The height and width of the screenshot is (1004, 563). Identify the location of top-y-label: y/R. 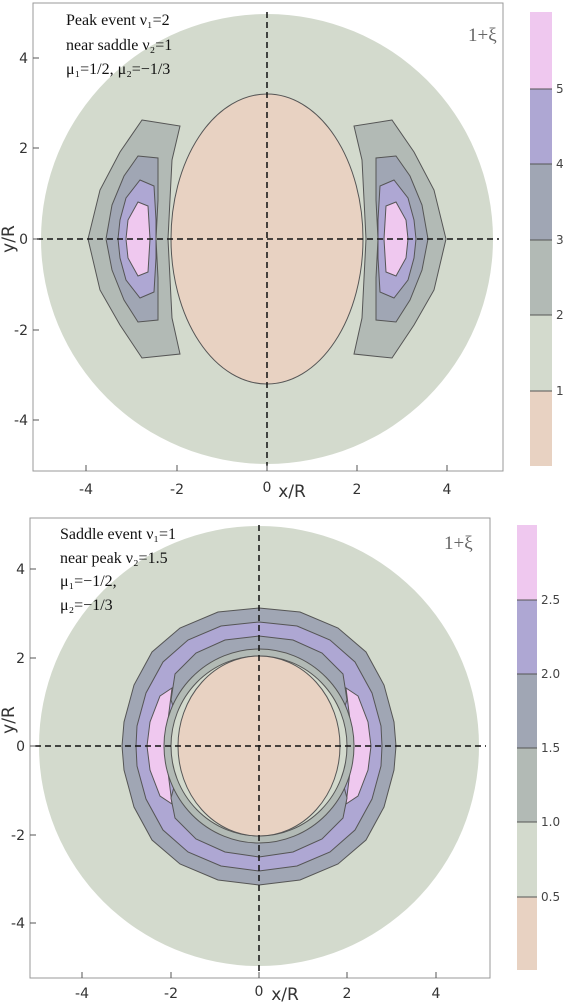
(9, 239).